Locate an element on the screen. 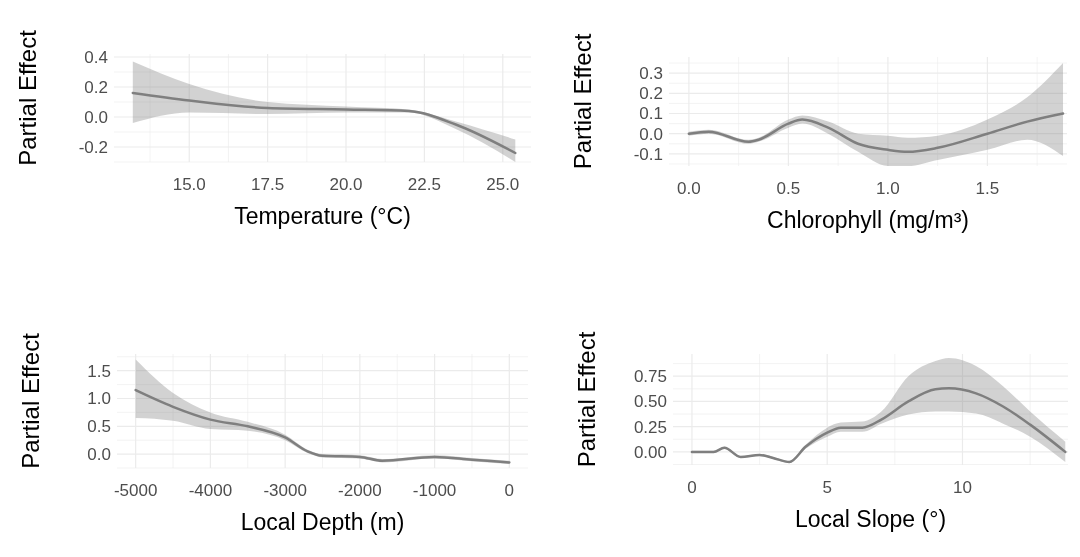 Image resolution: width=1080 pixels, height=557 pixels. y-tick-label: 0.00 is located at coordinates (650, 452).